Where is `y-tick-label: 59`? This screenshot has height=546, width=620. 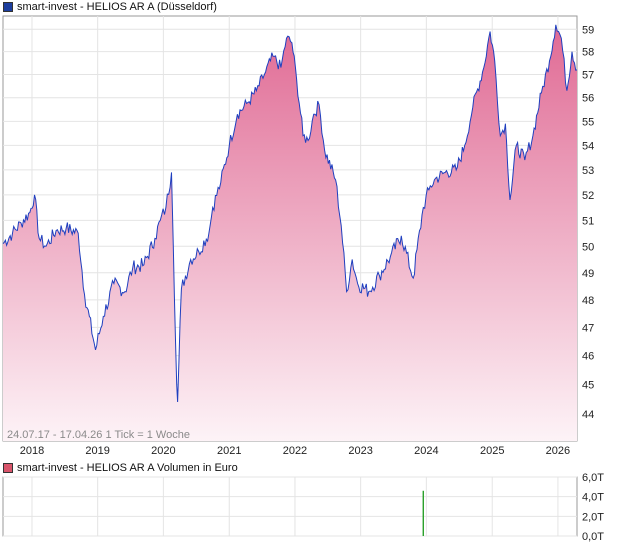
y-tick-label: 59 is located at coordinates (588, 30).